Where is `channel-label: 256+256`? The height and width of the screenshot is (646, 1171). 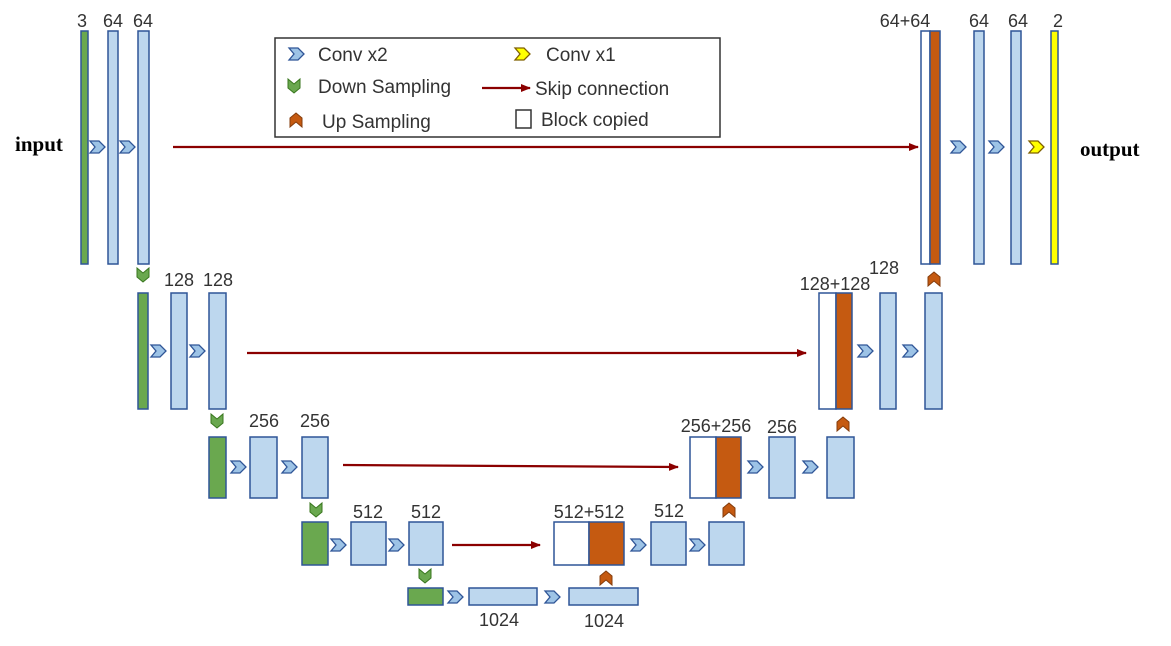
channel-label: 256+256 is located at coordinates (716, 426).